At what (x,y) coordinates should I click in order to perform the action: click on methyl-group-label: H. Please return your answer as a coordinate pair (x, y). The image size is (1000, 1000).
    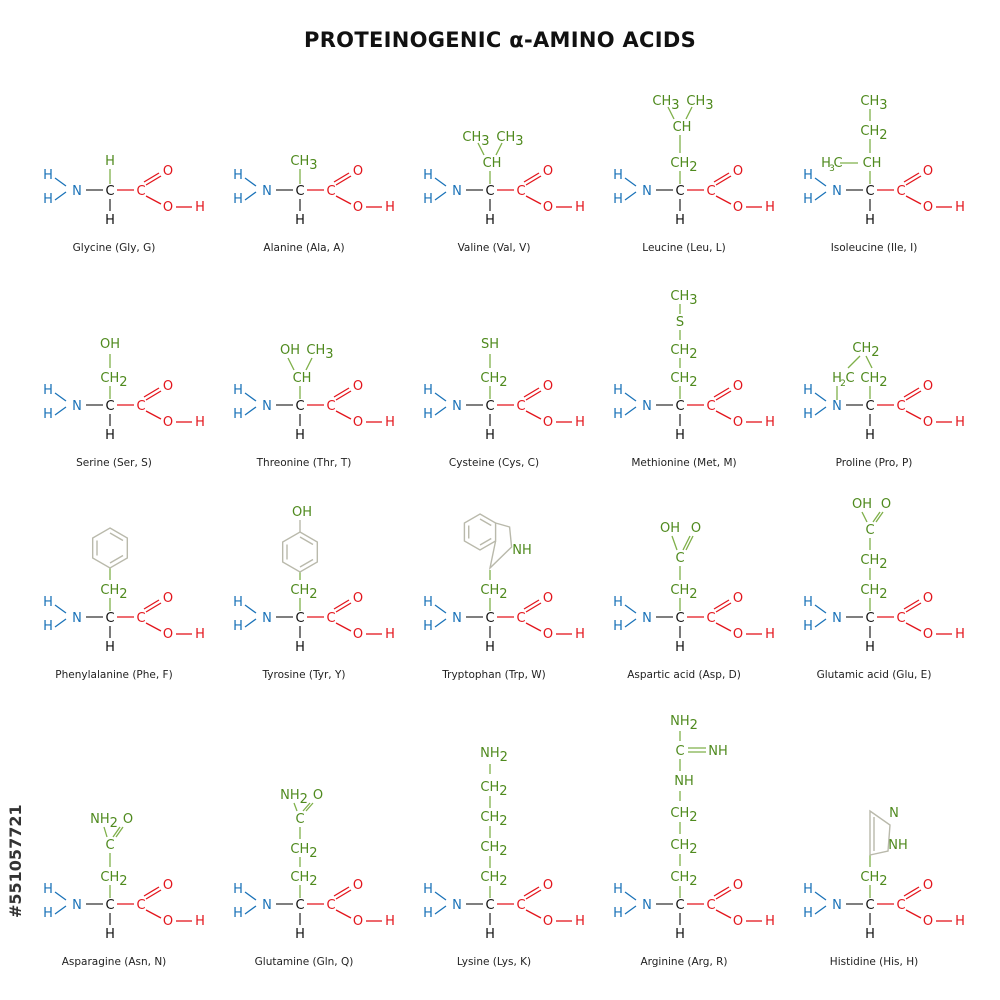
    Looking at the image, I should click on (826, 163).